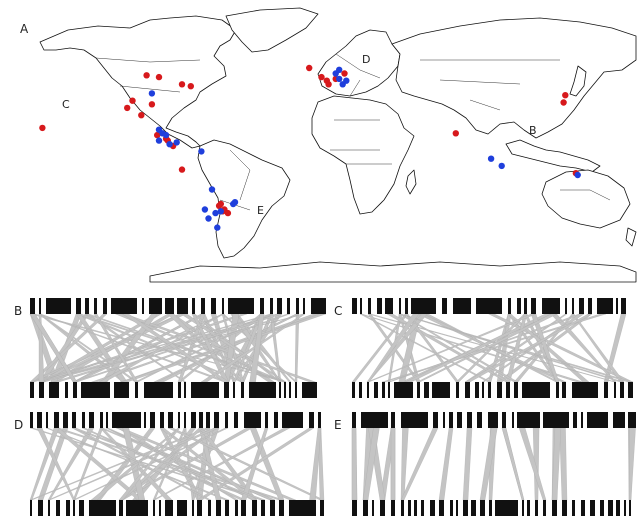  I want to click on panel-label-b: B, so click(18, 311).